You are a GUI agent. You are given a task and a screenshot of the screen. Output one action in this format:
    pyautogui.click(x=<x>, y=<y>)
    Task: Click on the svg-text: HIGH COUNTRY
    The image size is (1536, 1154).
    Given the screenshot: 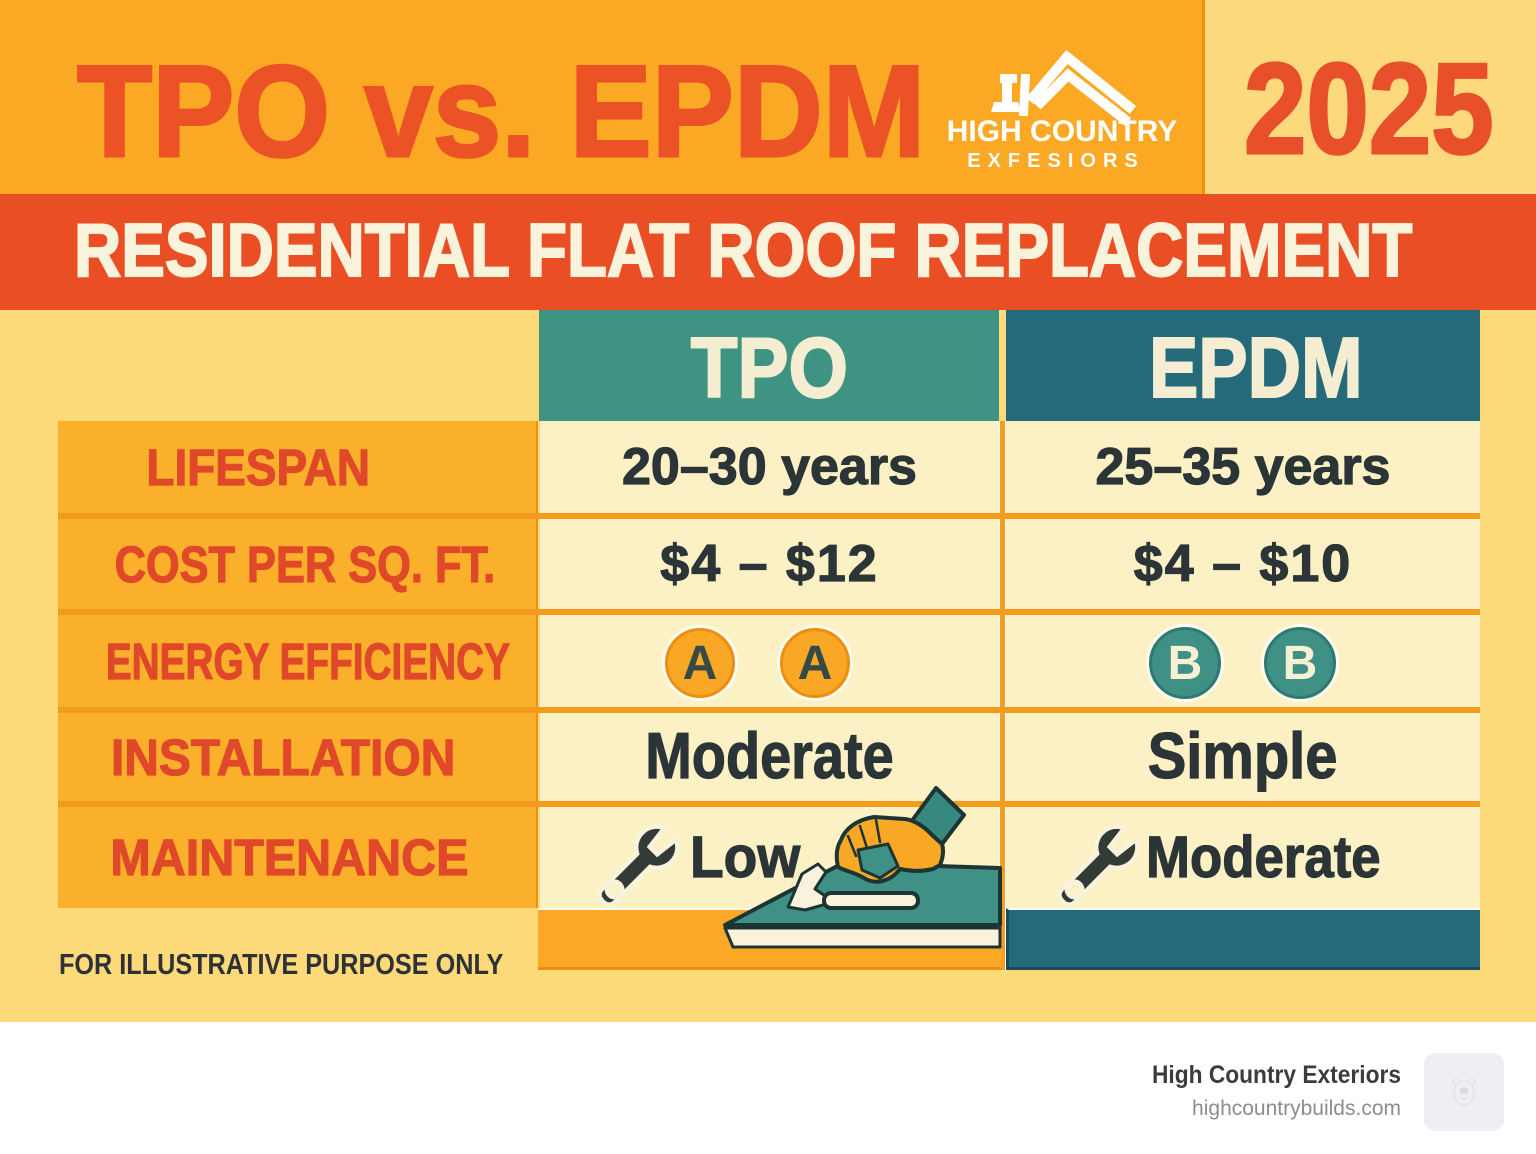 What is the action you would take?
    pyautogui.click(x=1062, y=131)
    